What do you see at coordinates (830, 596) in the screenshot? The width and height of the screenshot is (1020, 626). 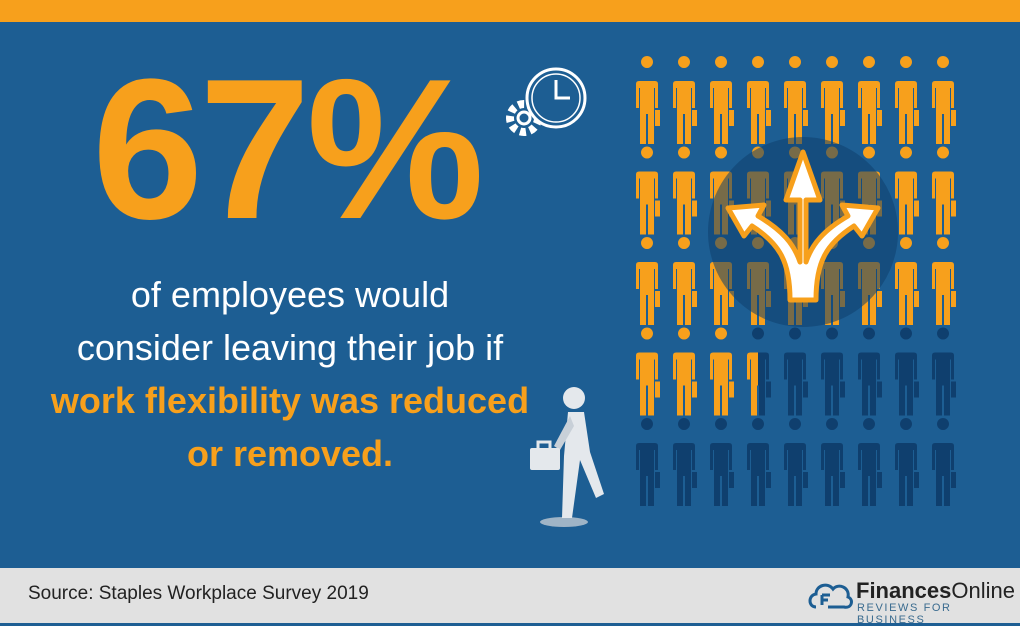 I see `cloud-logo-icon` at bounding box center [830, 596].